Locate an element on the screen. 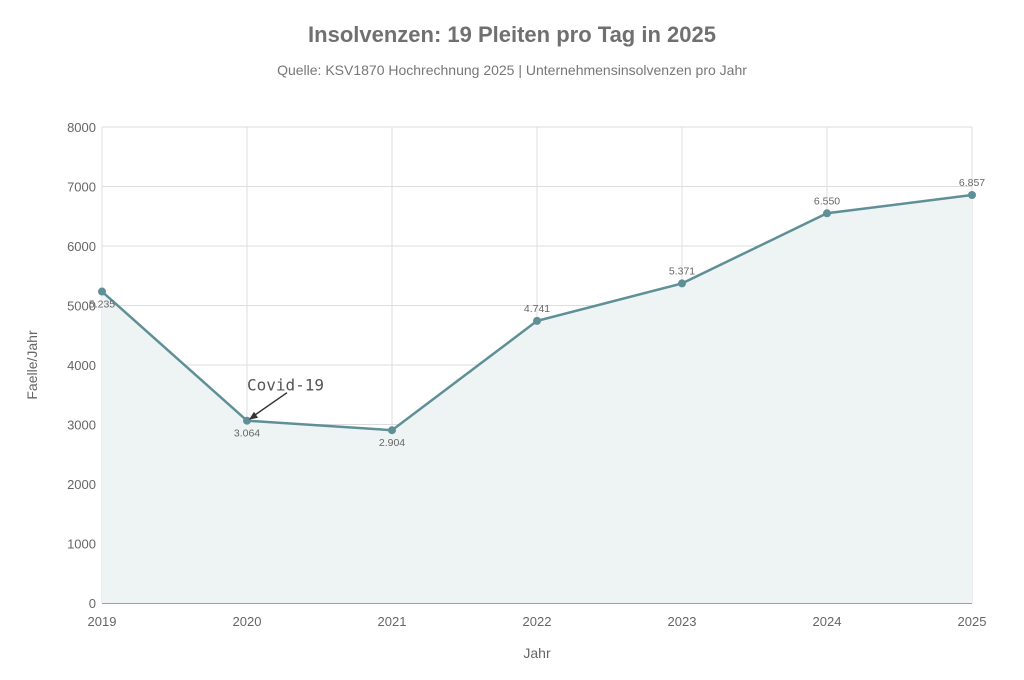  annotation-text: Covid-19 is located at coordinates (285, 385).